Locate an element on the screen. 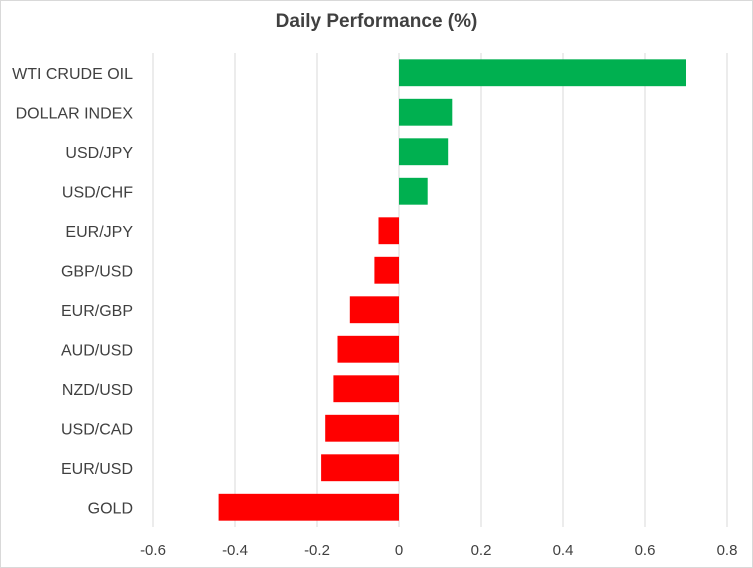 Image resolution: width=753 pixels, height=568 pixels. chart-title: Daily Performance (%) is located at coordinates (376, 21).